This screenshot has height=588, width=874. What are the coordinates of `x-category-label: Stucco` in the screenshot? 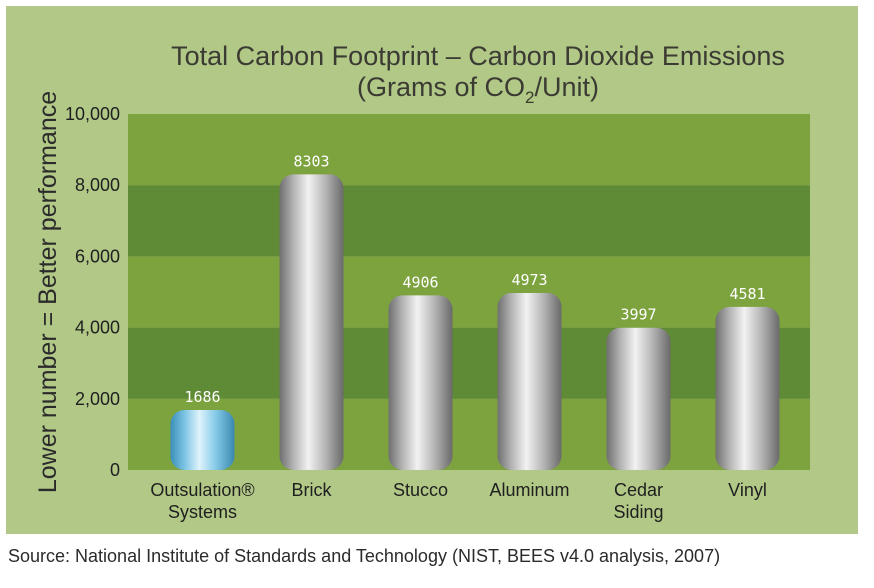 It's located at (420, 490).